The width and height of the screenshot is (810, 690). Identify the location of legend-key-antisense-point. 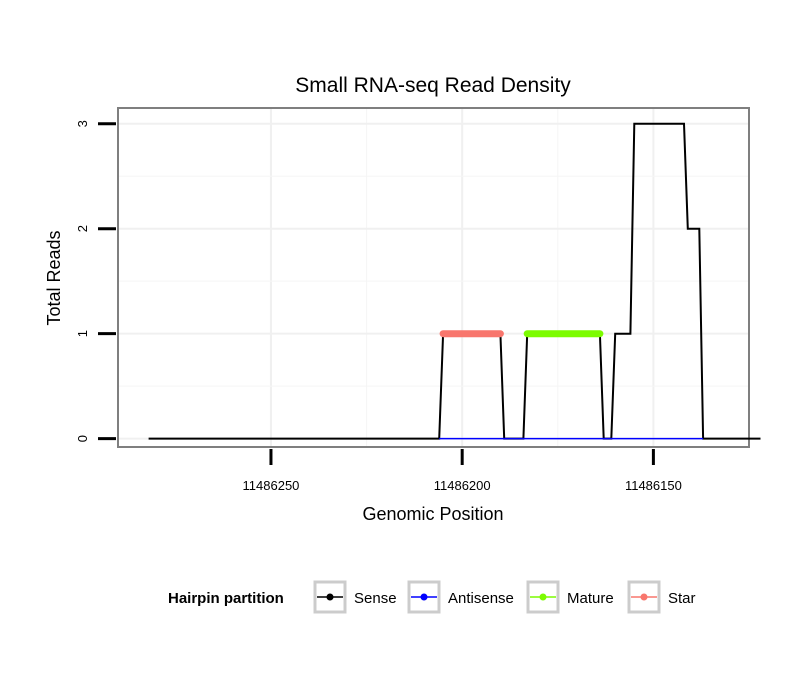
(424, 597).